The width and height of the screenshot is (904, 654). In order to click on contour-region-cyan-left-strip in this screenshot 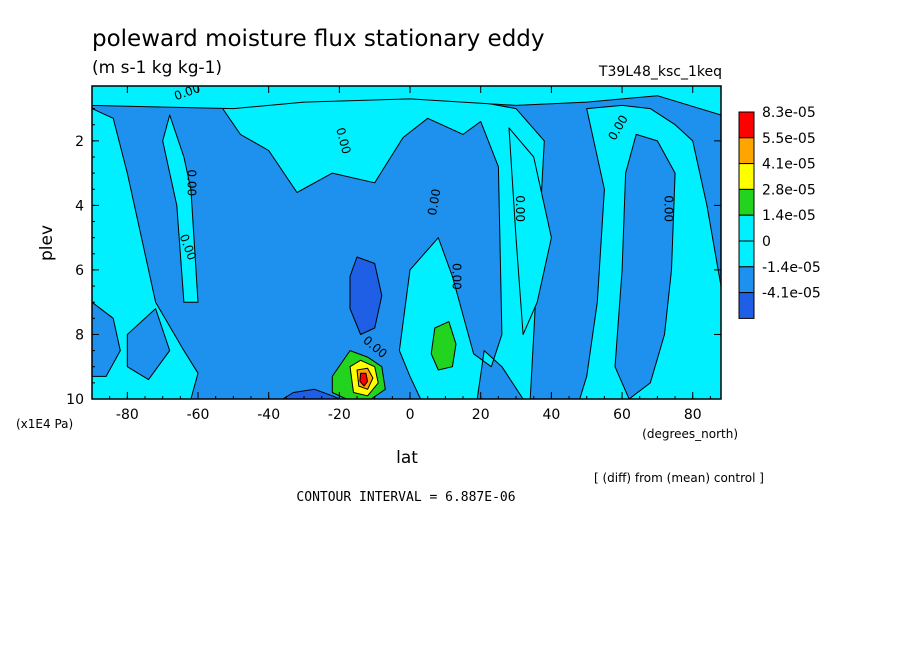, I will do `click(180, 208)`.